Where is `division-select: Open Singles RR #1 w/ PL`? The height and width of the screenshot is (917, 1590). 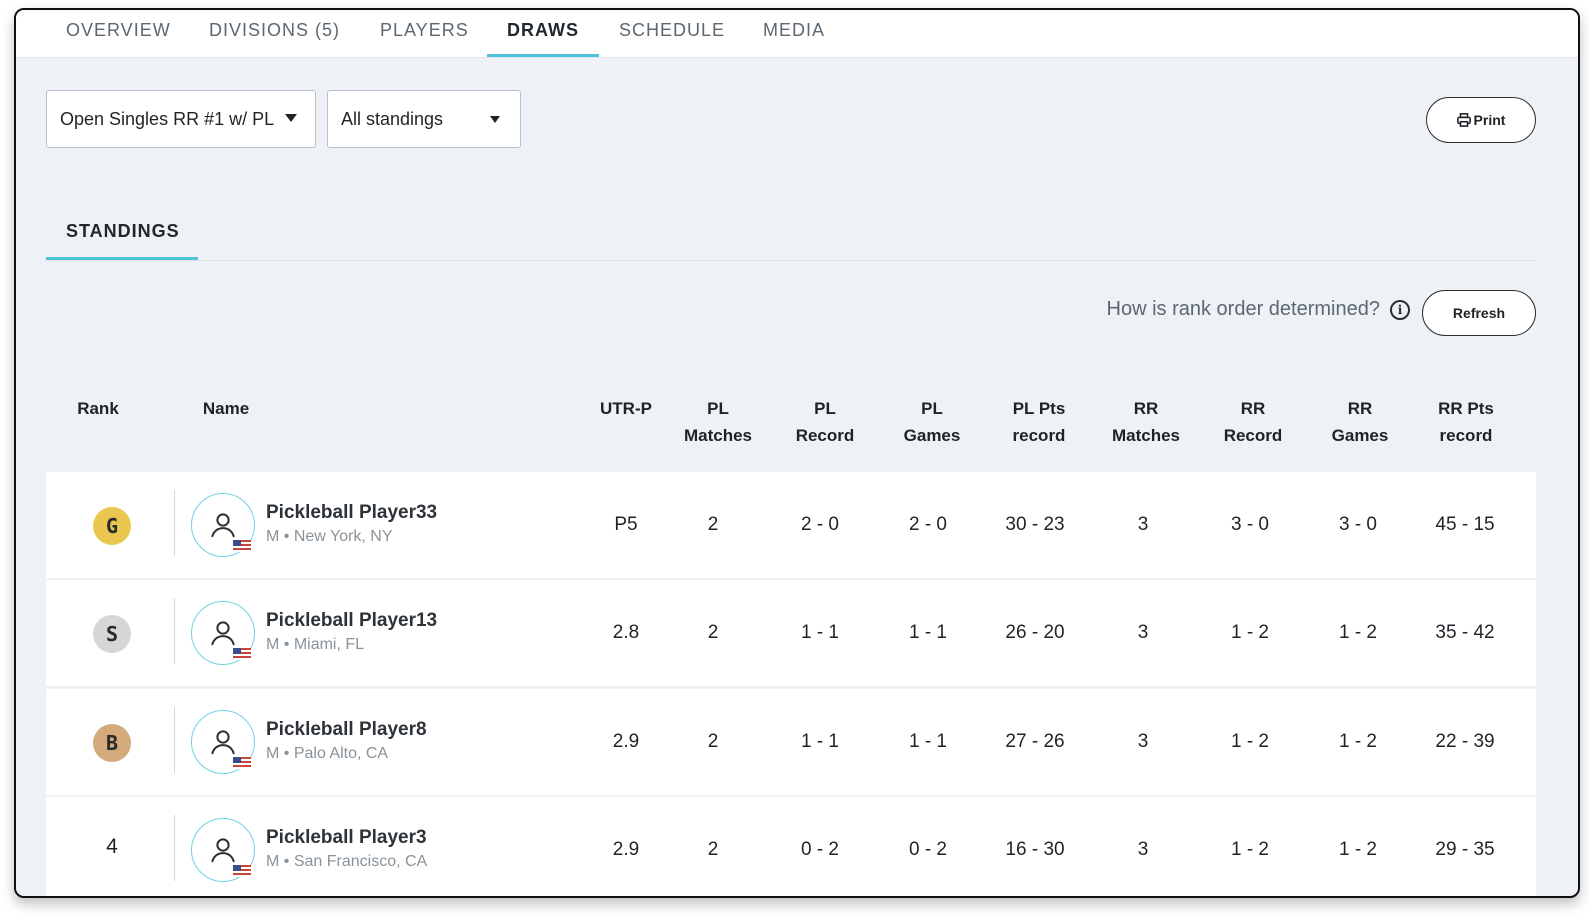 division-select: Open Singles RR #1 w/ PL is located at coordinates (181, 119).